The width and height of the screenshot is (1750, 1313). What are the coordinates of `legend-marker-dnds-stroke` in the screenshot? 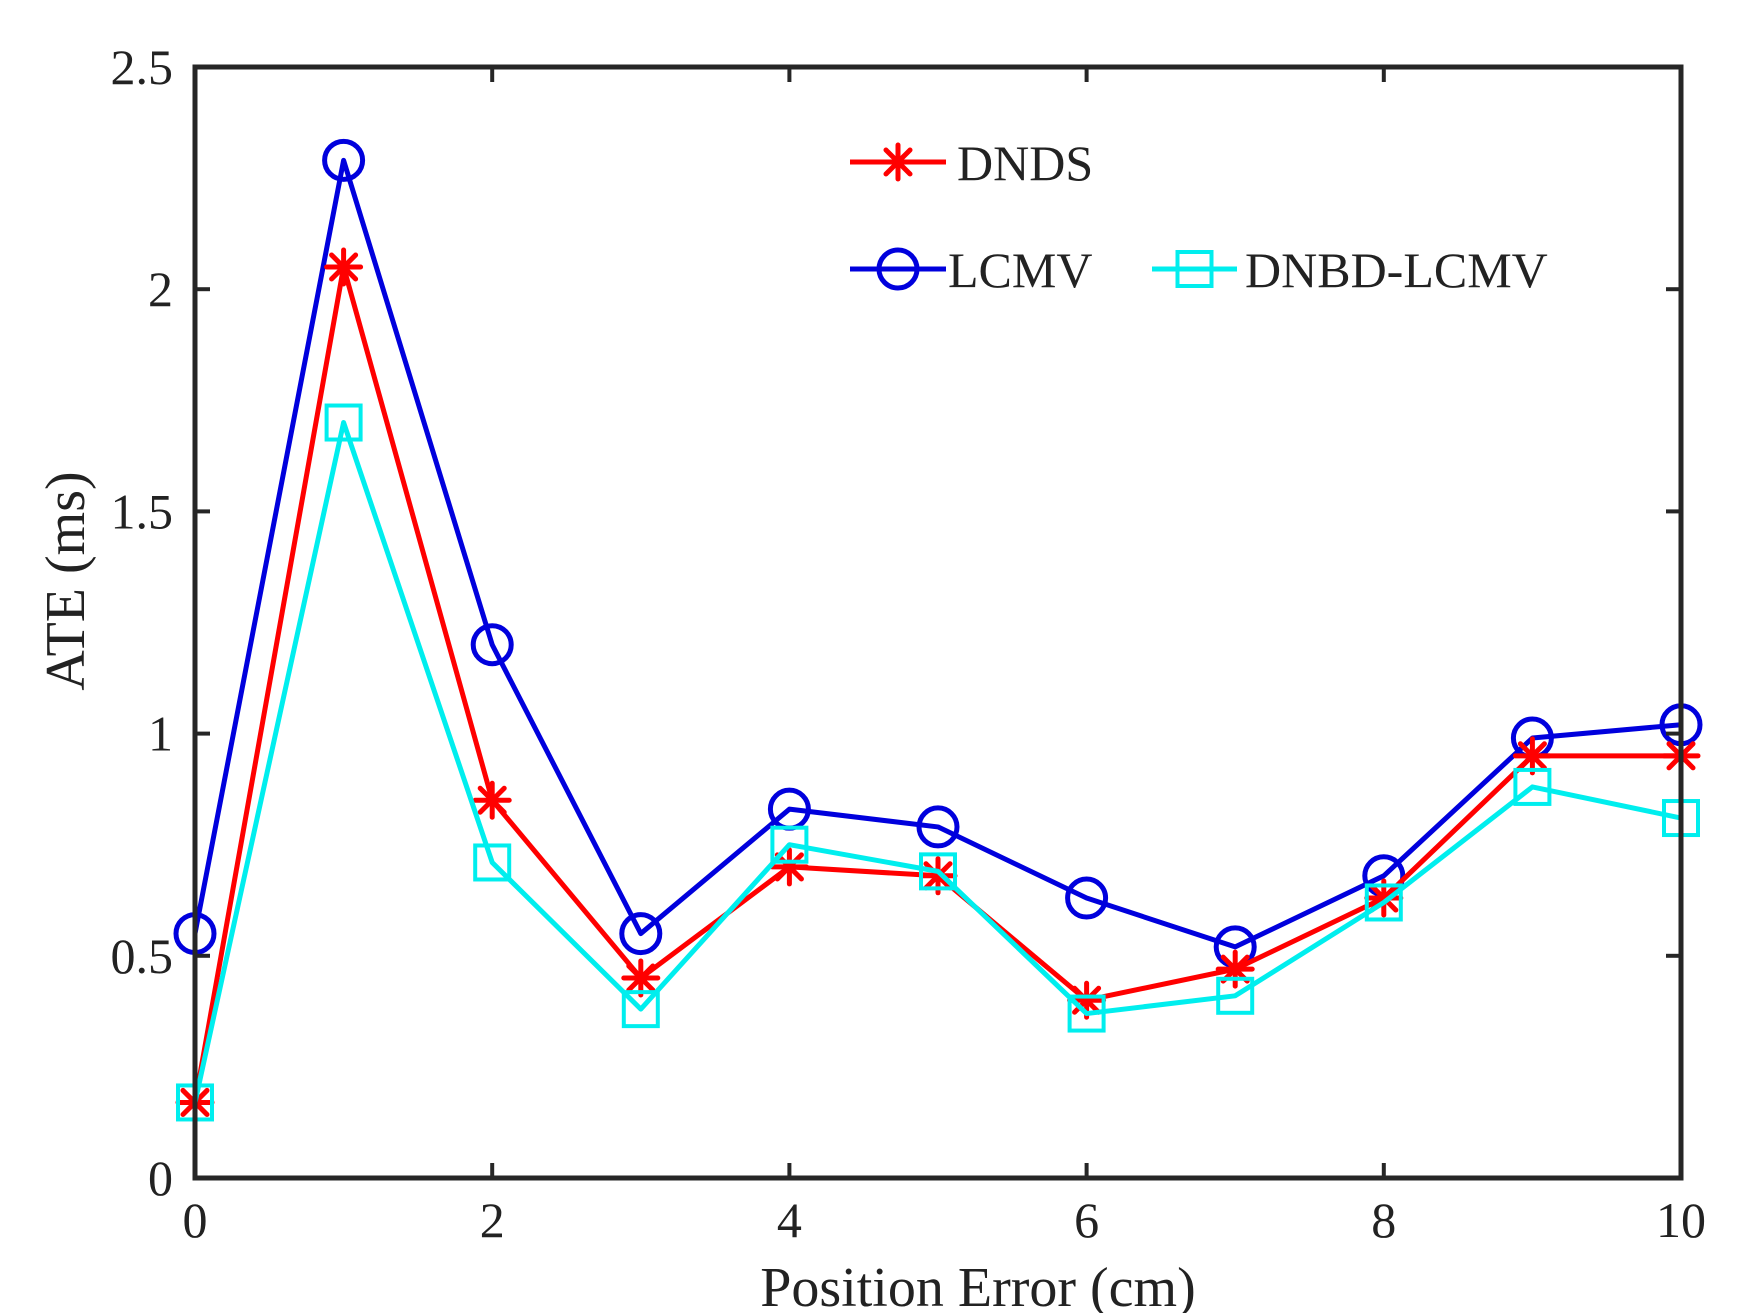 It's located at (898, 162).